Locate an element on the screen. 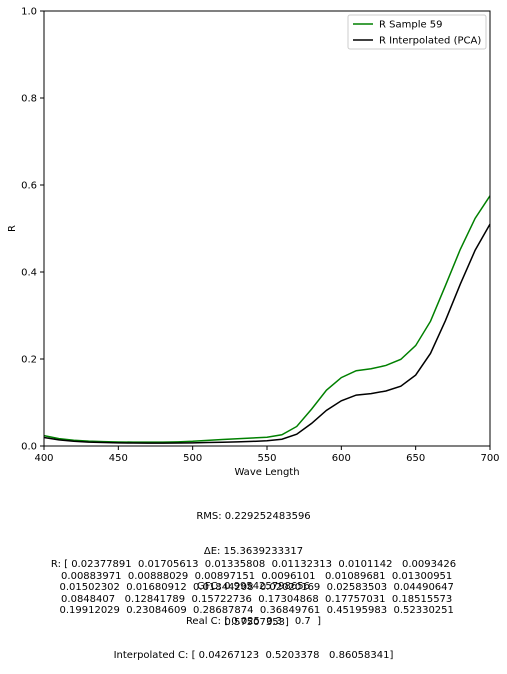 The width and height of the screenshot is (507, 674). x-tick-label: 450 is located at coordinates (118, 458).